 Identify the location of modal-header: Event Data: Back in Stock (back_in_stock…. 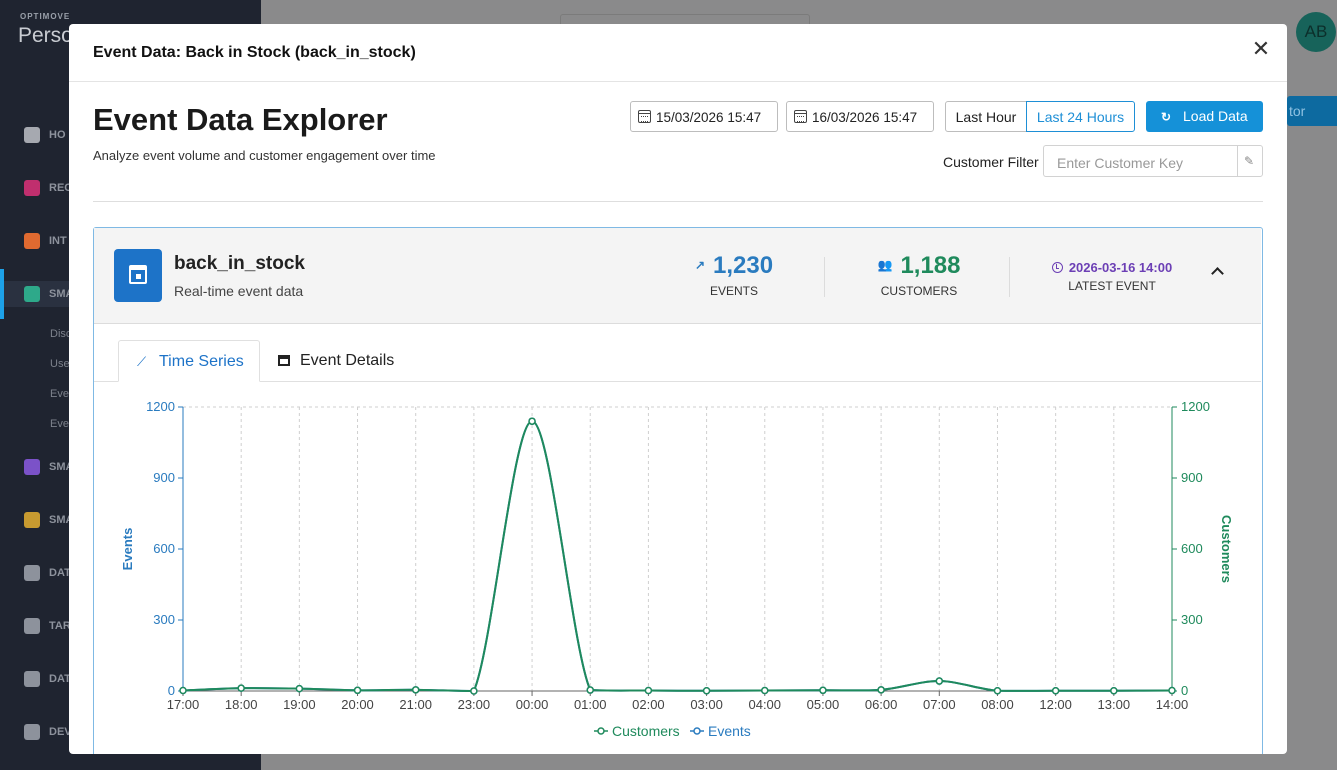
(678, 53).